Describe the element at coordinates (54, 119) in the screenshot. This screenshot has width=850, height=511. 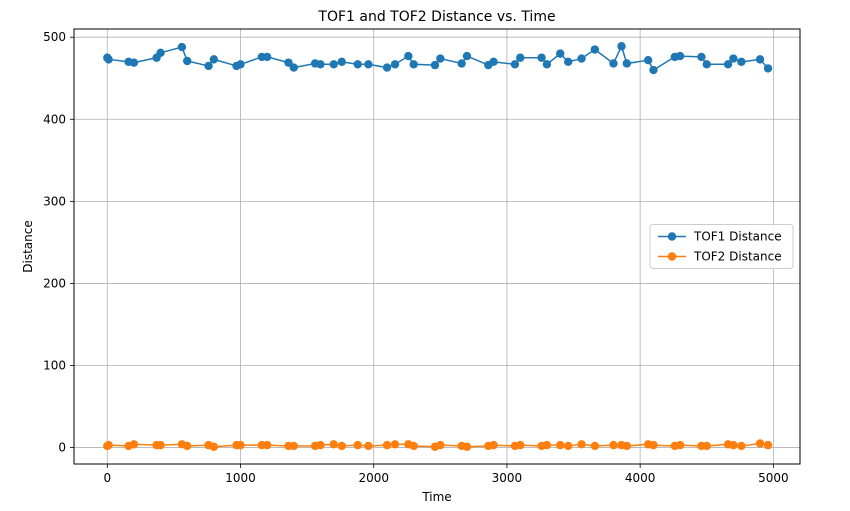
I see `y-tick-label: 400` at that location.